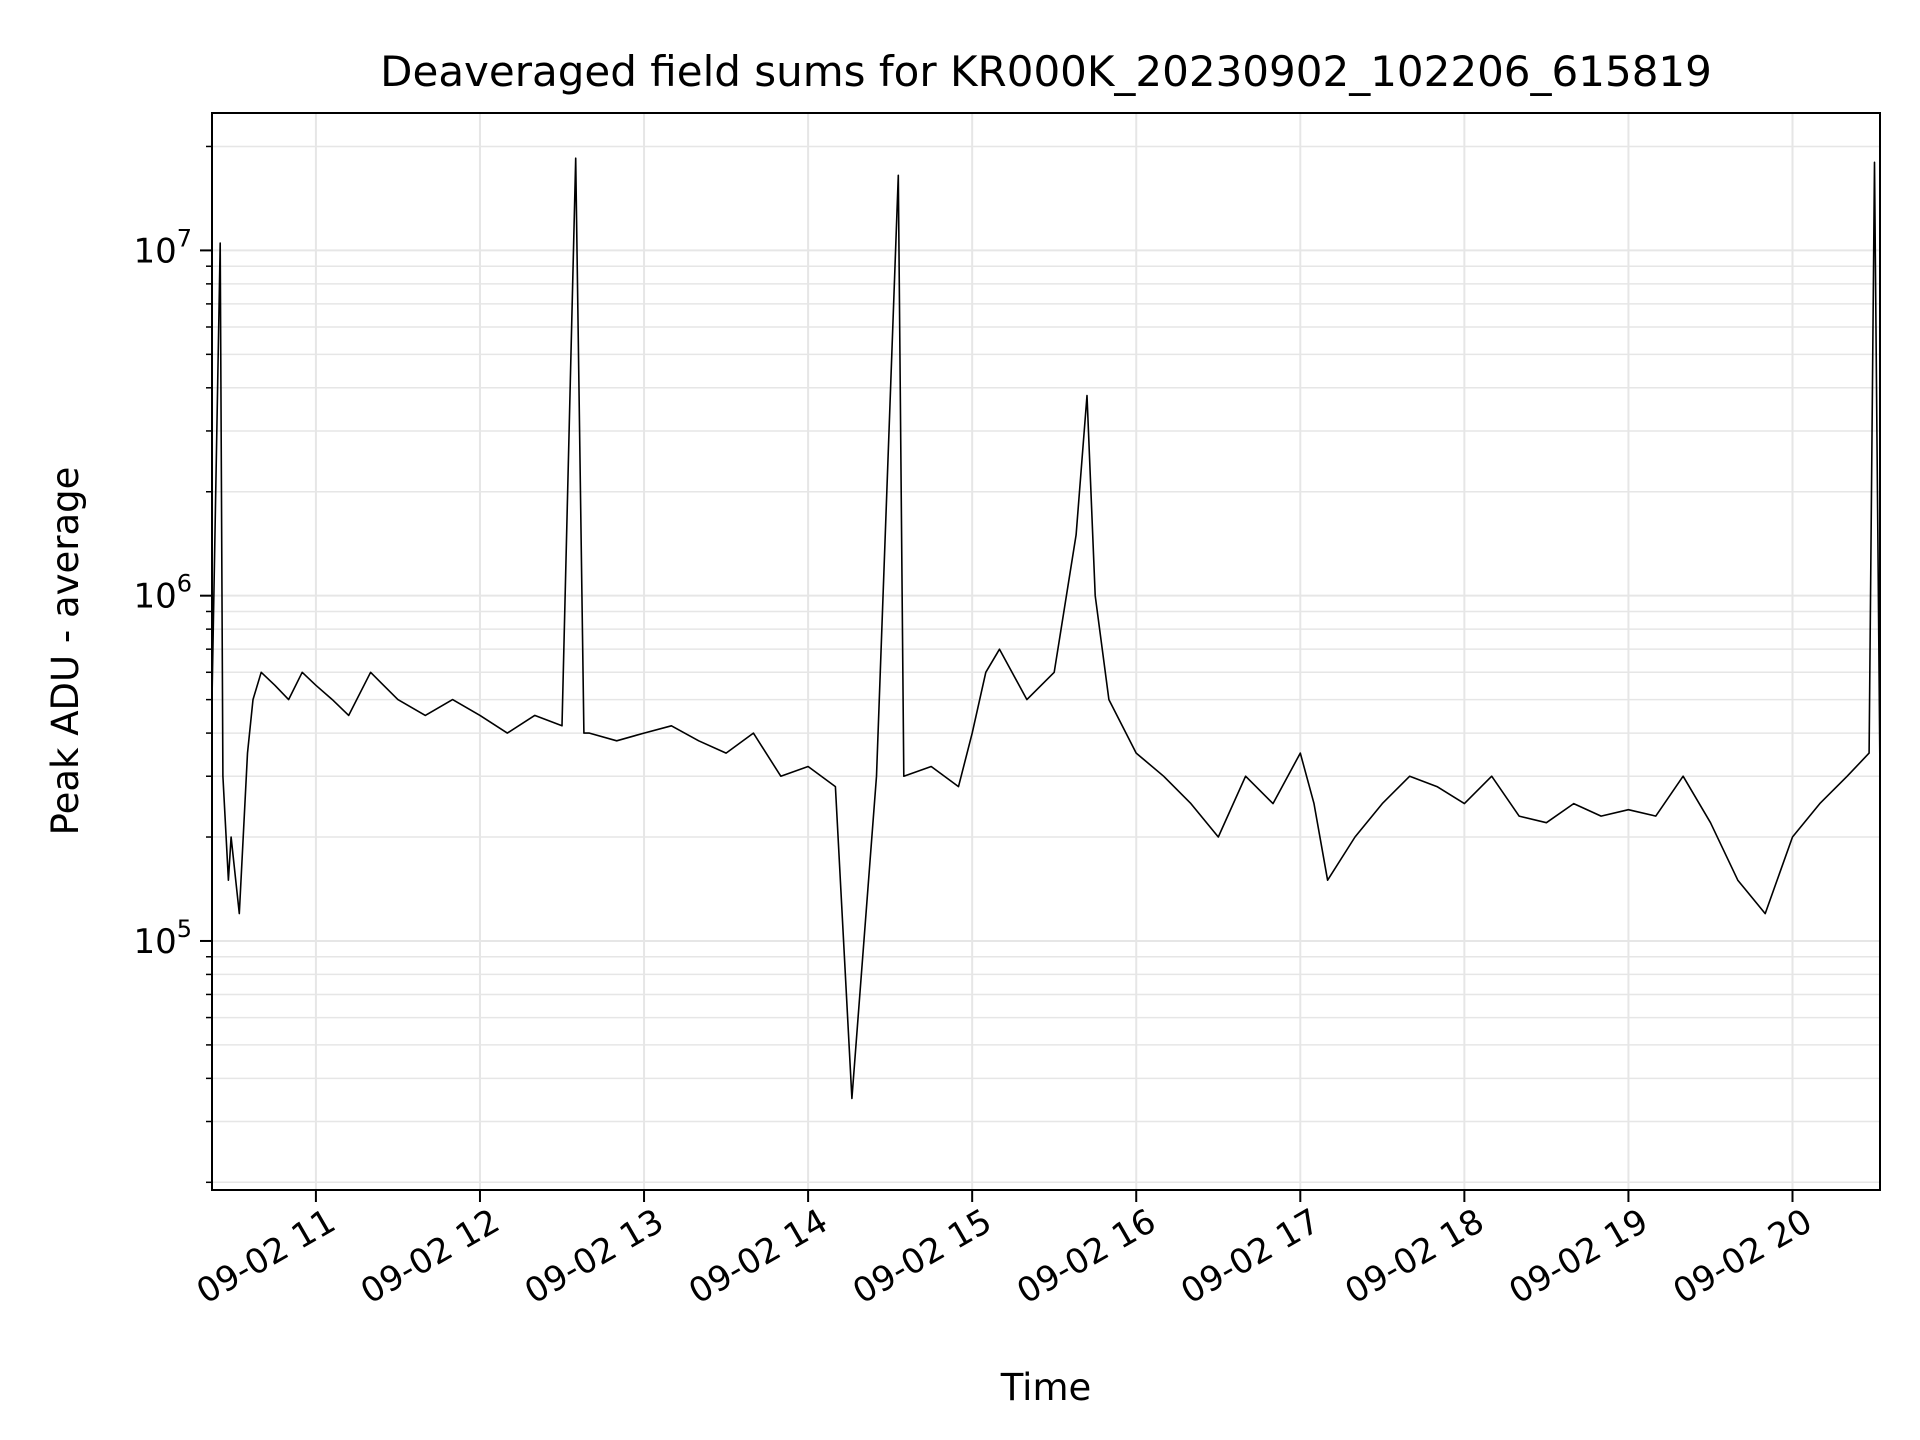  What do you see at coordinates (162, 938) in the screenshot?
I see `y-tick-label: 10⁵` at bounding box center [162, 938].